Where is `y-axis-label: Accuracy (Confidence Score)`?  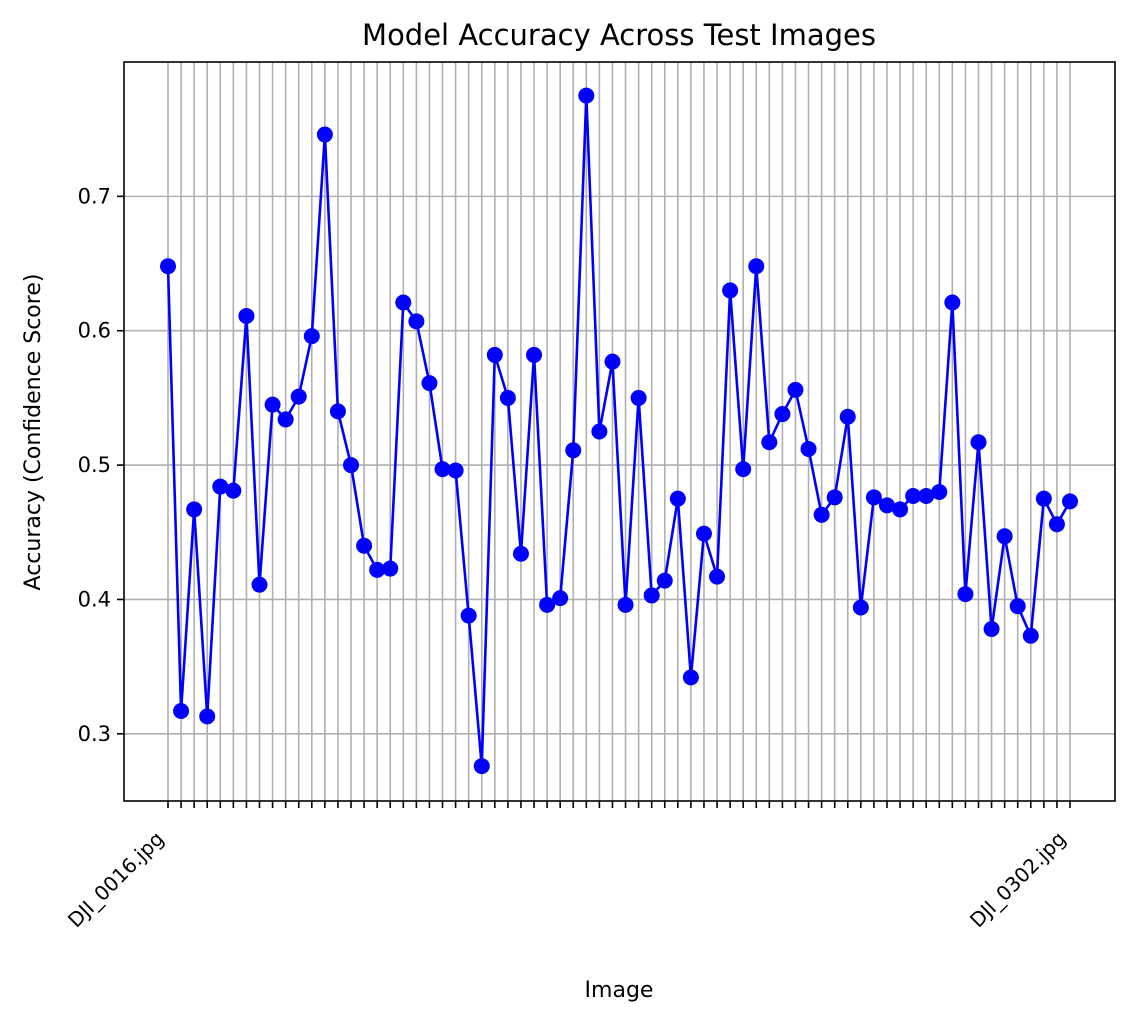
y-axis-label: Accuracy (Confidence Score) is located at coordinates (33, 432).